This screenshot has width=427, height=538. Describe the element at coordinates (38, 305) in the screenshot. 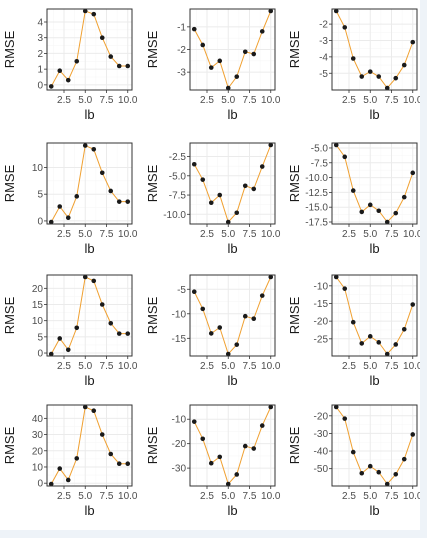

I see `y-tick-label: 15` at that location.